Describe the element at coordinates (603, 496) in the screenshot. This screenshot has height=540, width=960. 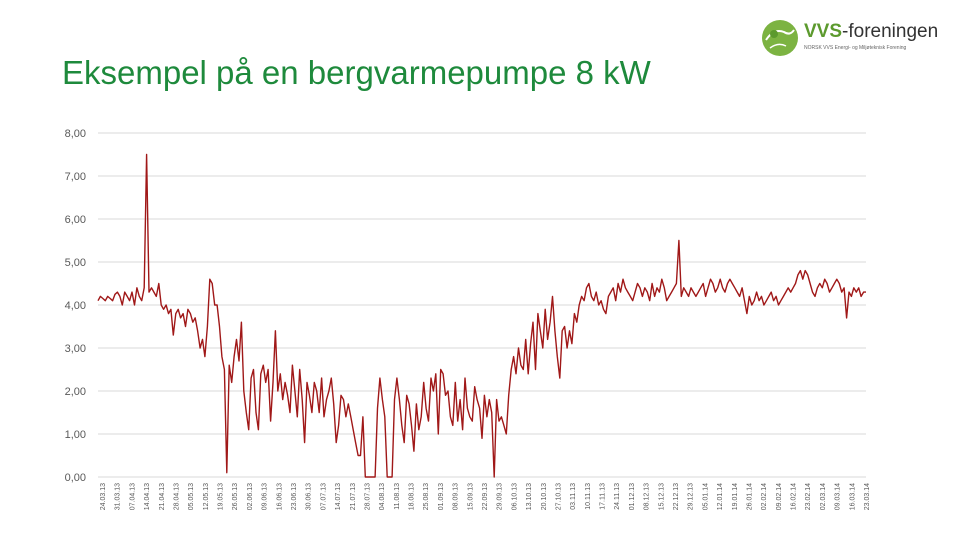
I see `x-tick-label: 17.11.13` at that location.